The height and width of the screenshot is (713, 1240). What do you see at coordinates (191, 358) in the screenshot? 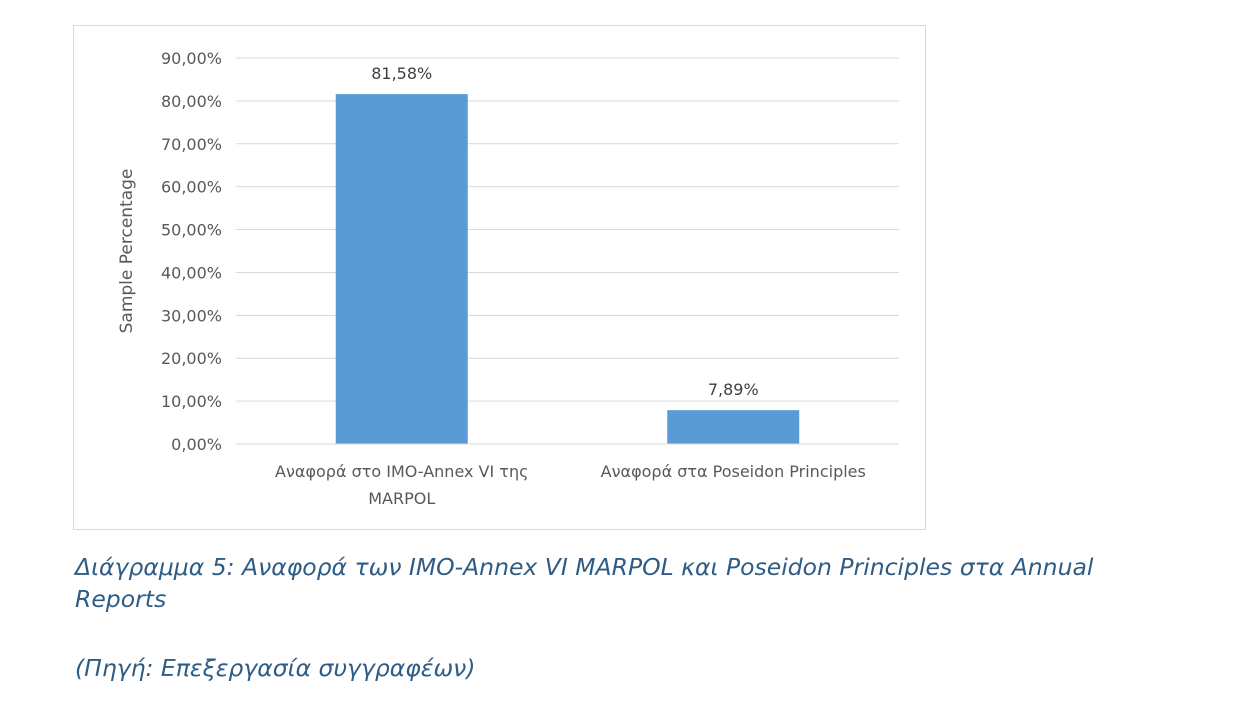
I see `y-tick-label: 20,00%` at bounding box center [191, 358].